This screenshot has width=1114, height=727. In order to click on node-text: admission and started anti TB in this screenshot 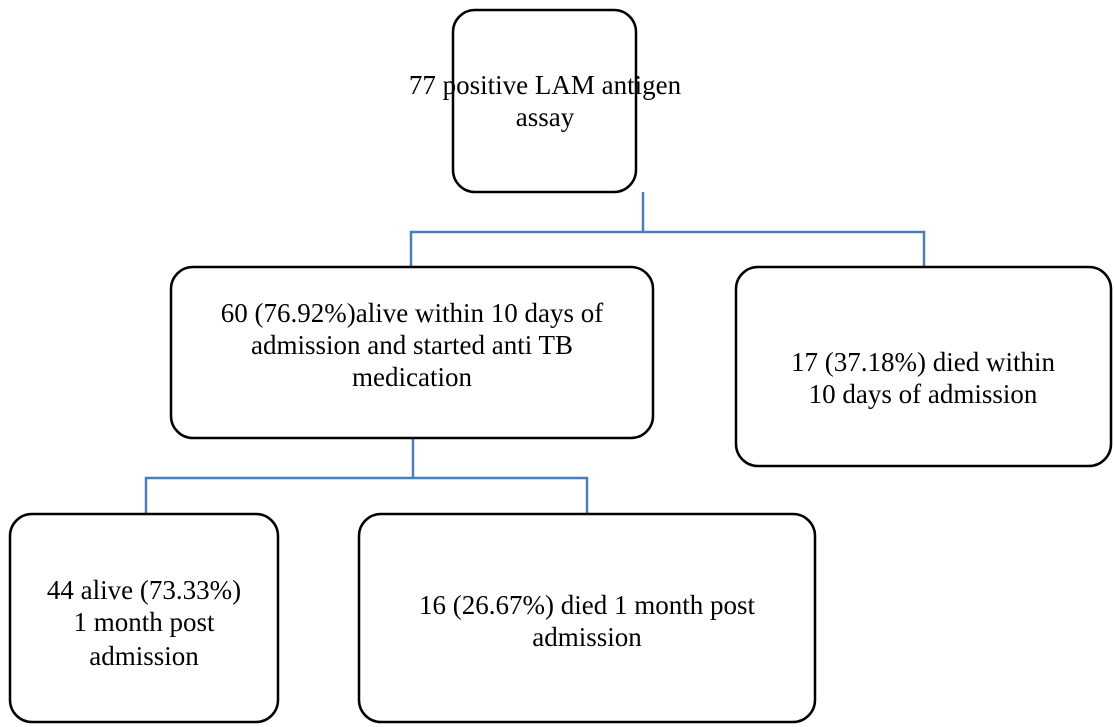, I will do `click(412, 345)`.